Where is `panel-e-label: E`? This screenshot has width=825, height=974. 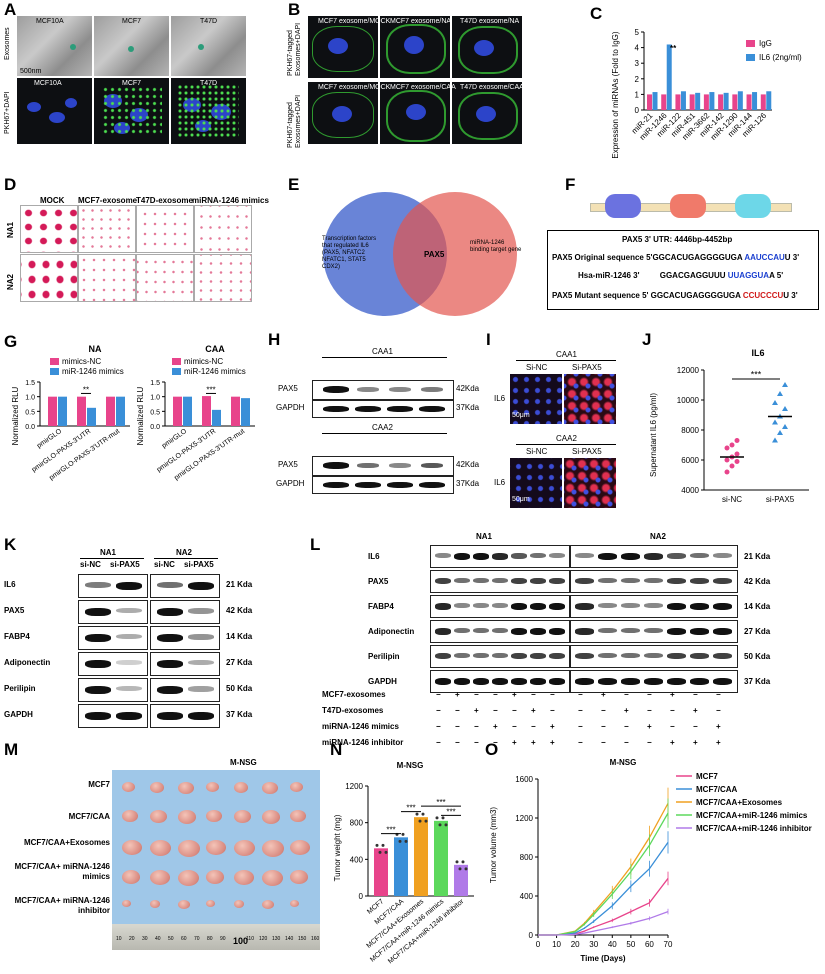 panel-e-label: E is located at coordinates (294, 184).